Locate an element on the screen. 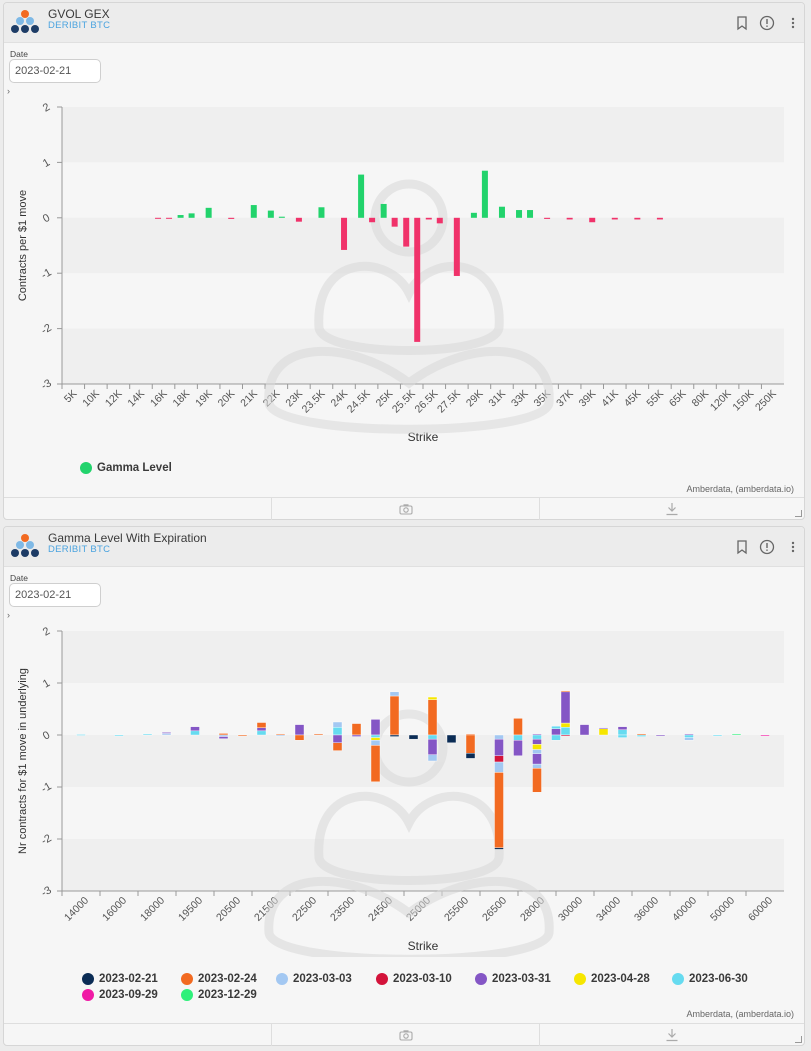  legend-item-2023-02-24: 2023-02-24 is located at coordinates (219, 979).